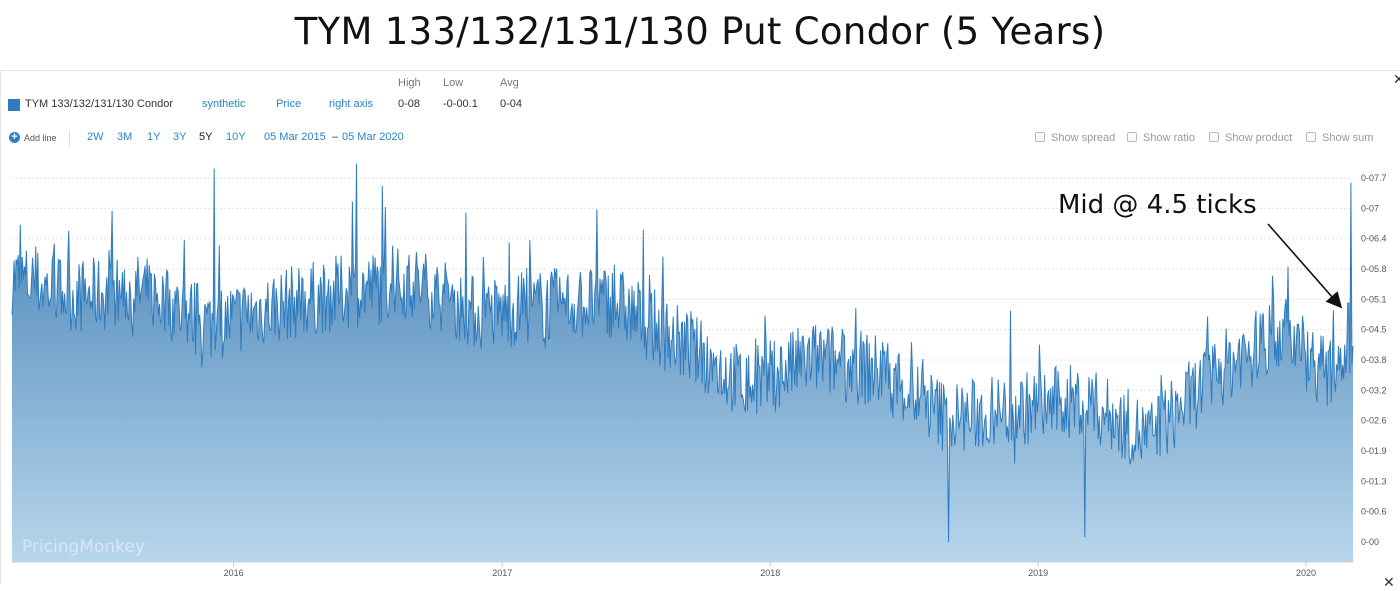 The height and width of the screenshot is (591, 1400). I want to click on toolbar-divider, so click(69, 138).